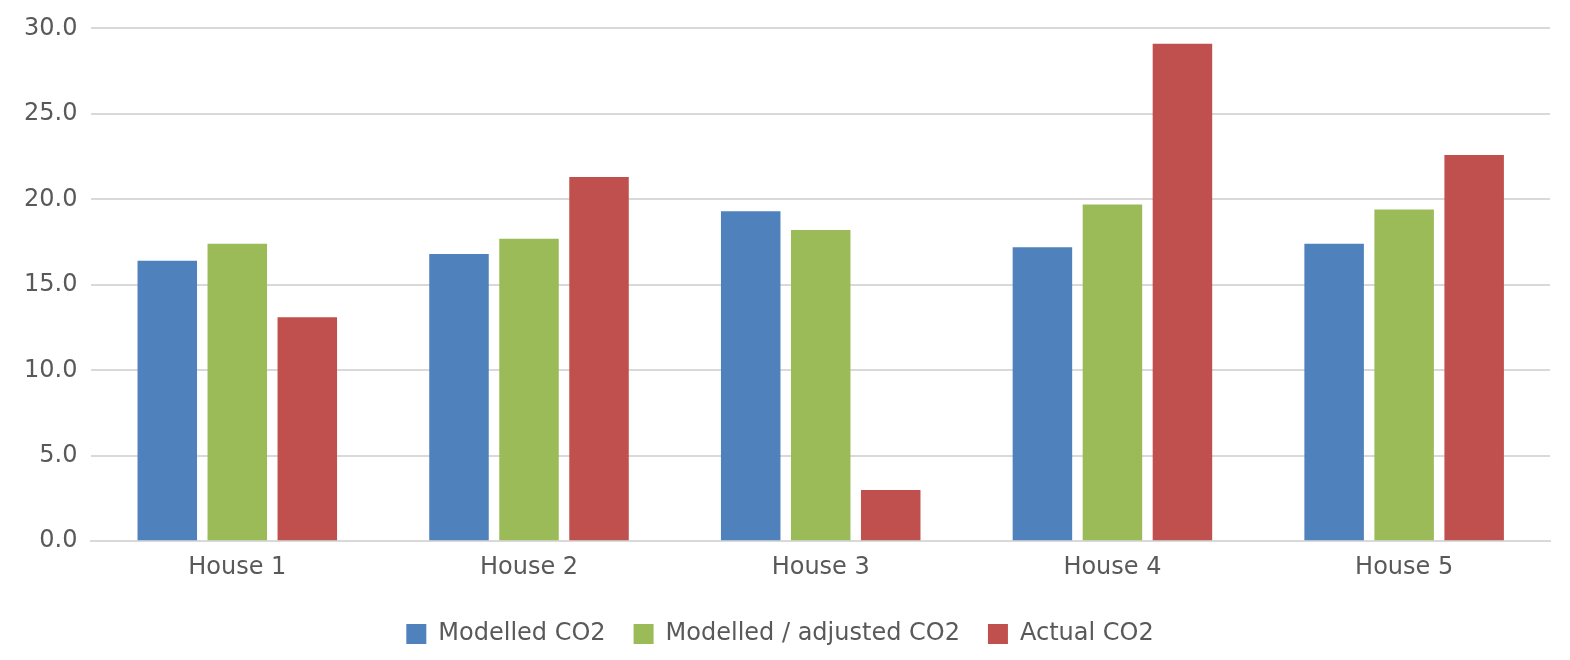  What do you see at coordinates (58, 539) in the screenshot?
I see `y-tick-label: 0.0` at bounding box center [58, 539].